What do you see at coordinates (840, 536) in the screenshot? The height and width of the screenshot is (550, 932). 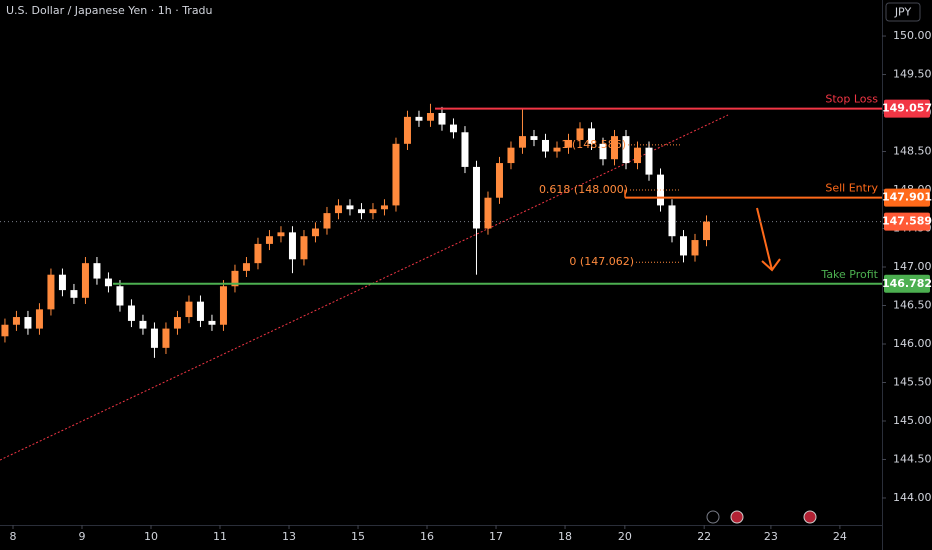 I see `x-tick-label: 24` at bounding box center [840, 536].